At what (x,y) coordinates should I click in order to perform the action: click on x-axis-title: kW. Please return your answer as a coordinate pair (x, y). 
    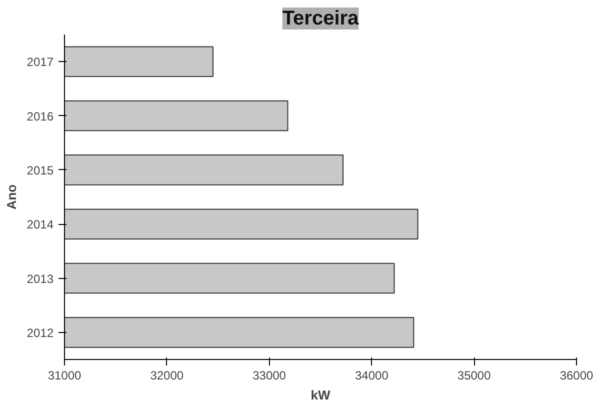
    Looking at the image, I should click on (320, 395).